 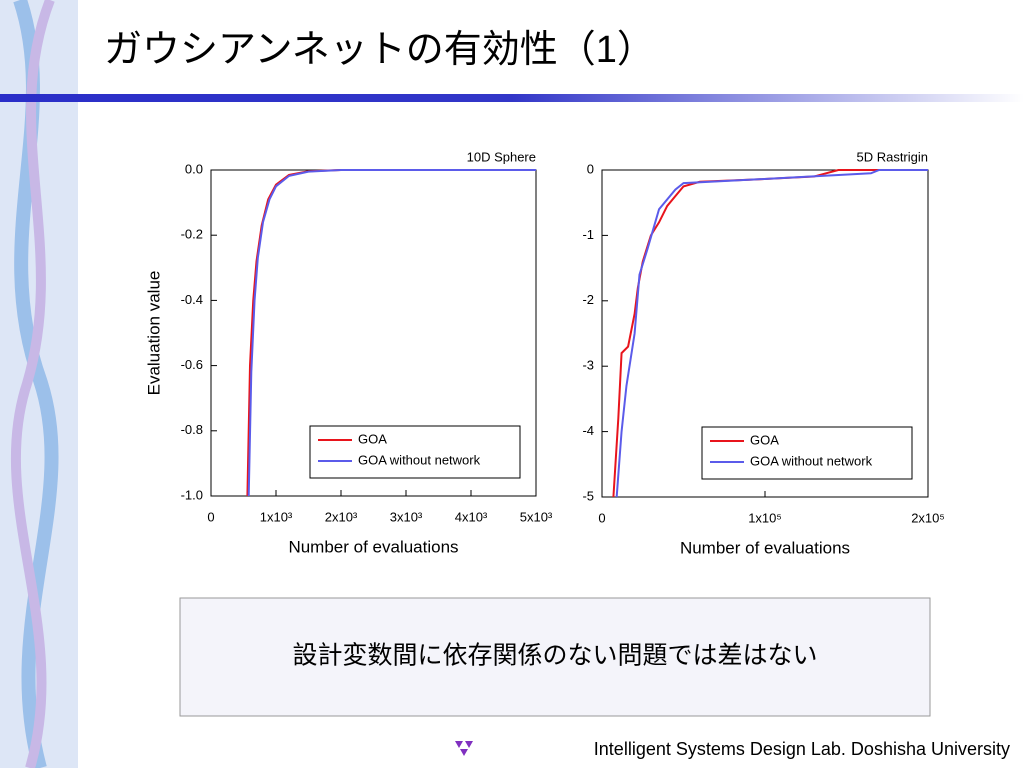 What do you see at coordinates (341, 516) in the screenshot?
I see `x-tick-label: 2x10³` at bounding box center [341, 516].